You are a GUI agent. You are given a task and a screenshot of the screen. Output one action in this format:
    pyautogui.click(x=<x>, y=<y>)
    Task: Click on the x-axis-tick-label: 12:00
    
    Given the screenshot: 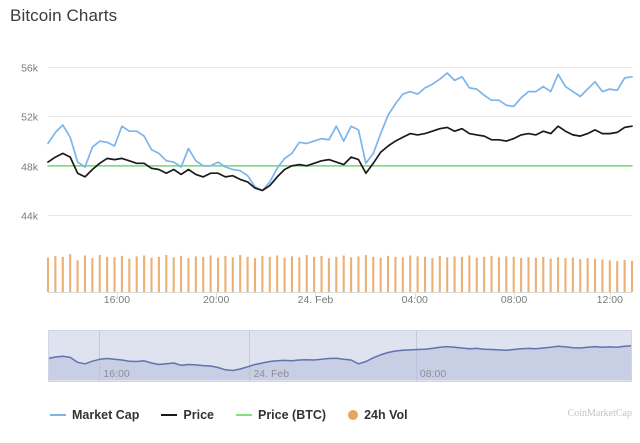 What is the action you would take?
    pyautogui.click(x=610, y=299)
    